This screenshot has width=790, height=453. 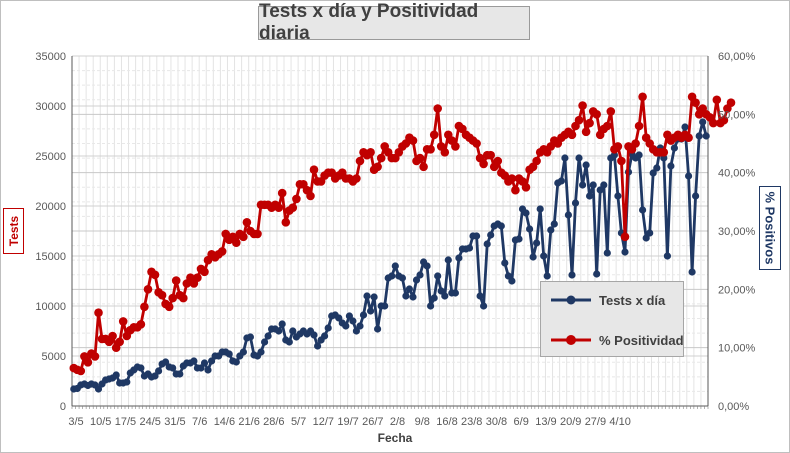 What do you see at coordinates (273, 422) in the screenshot?
I see `x-tick-label: 28/6` at bounding box center [273, 422].